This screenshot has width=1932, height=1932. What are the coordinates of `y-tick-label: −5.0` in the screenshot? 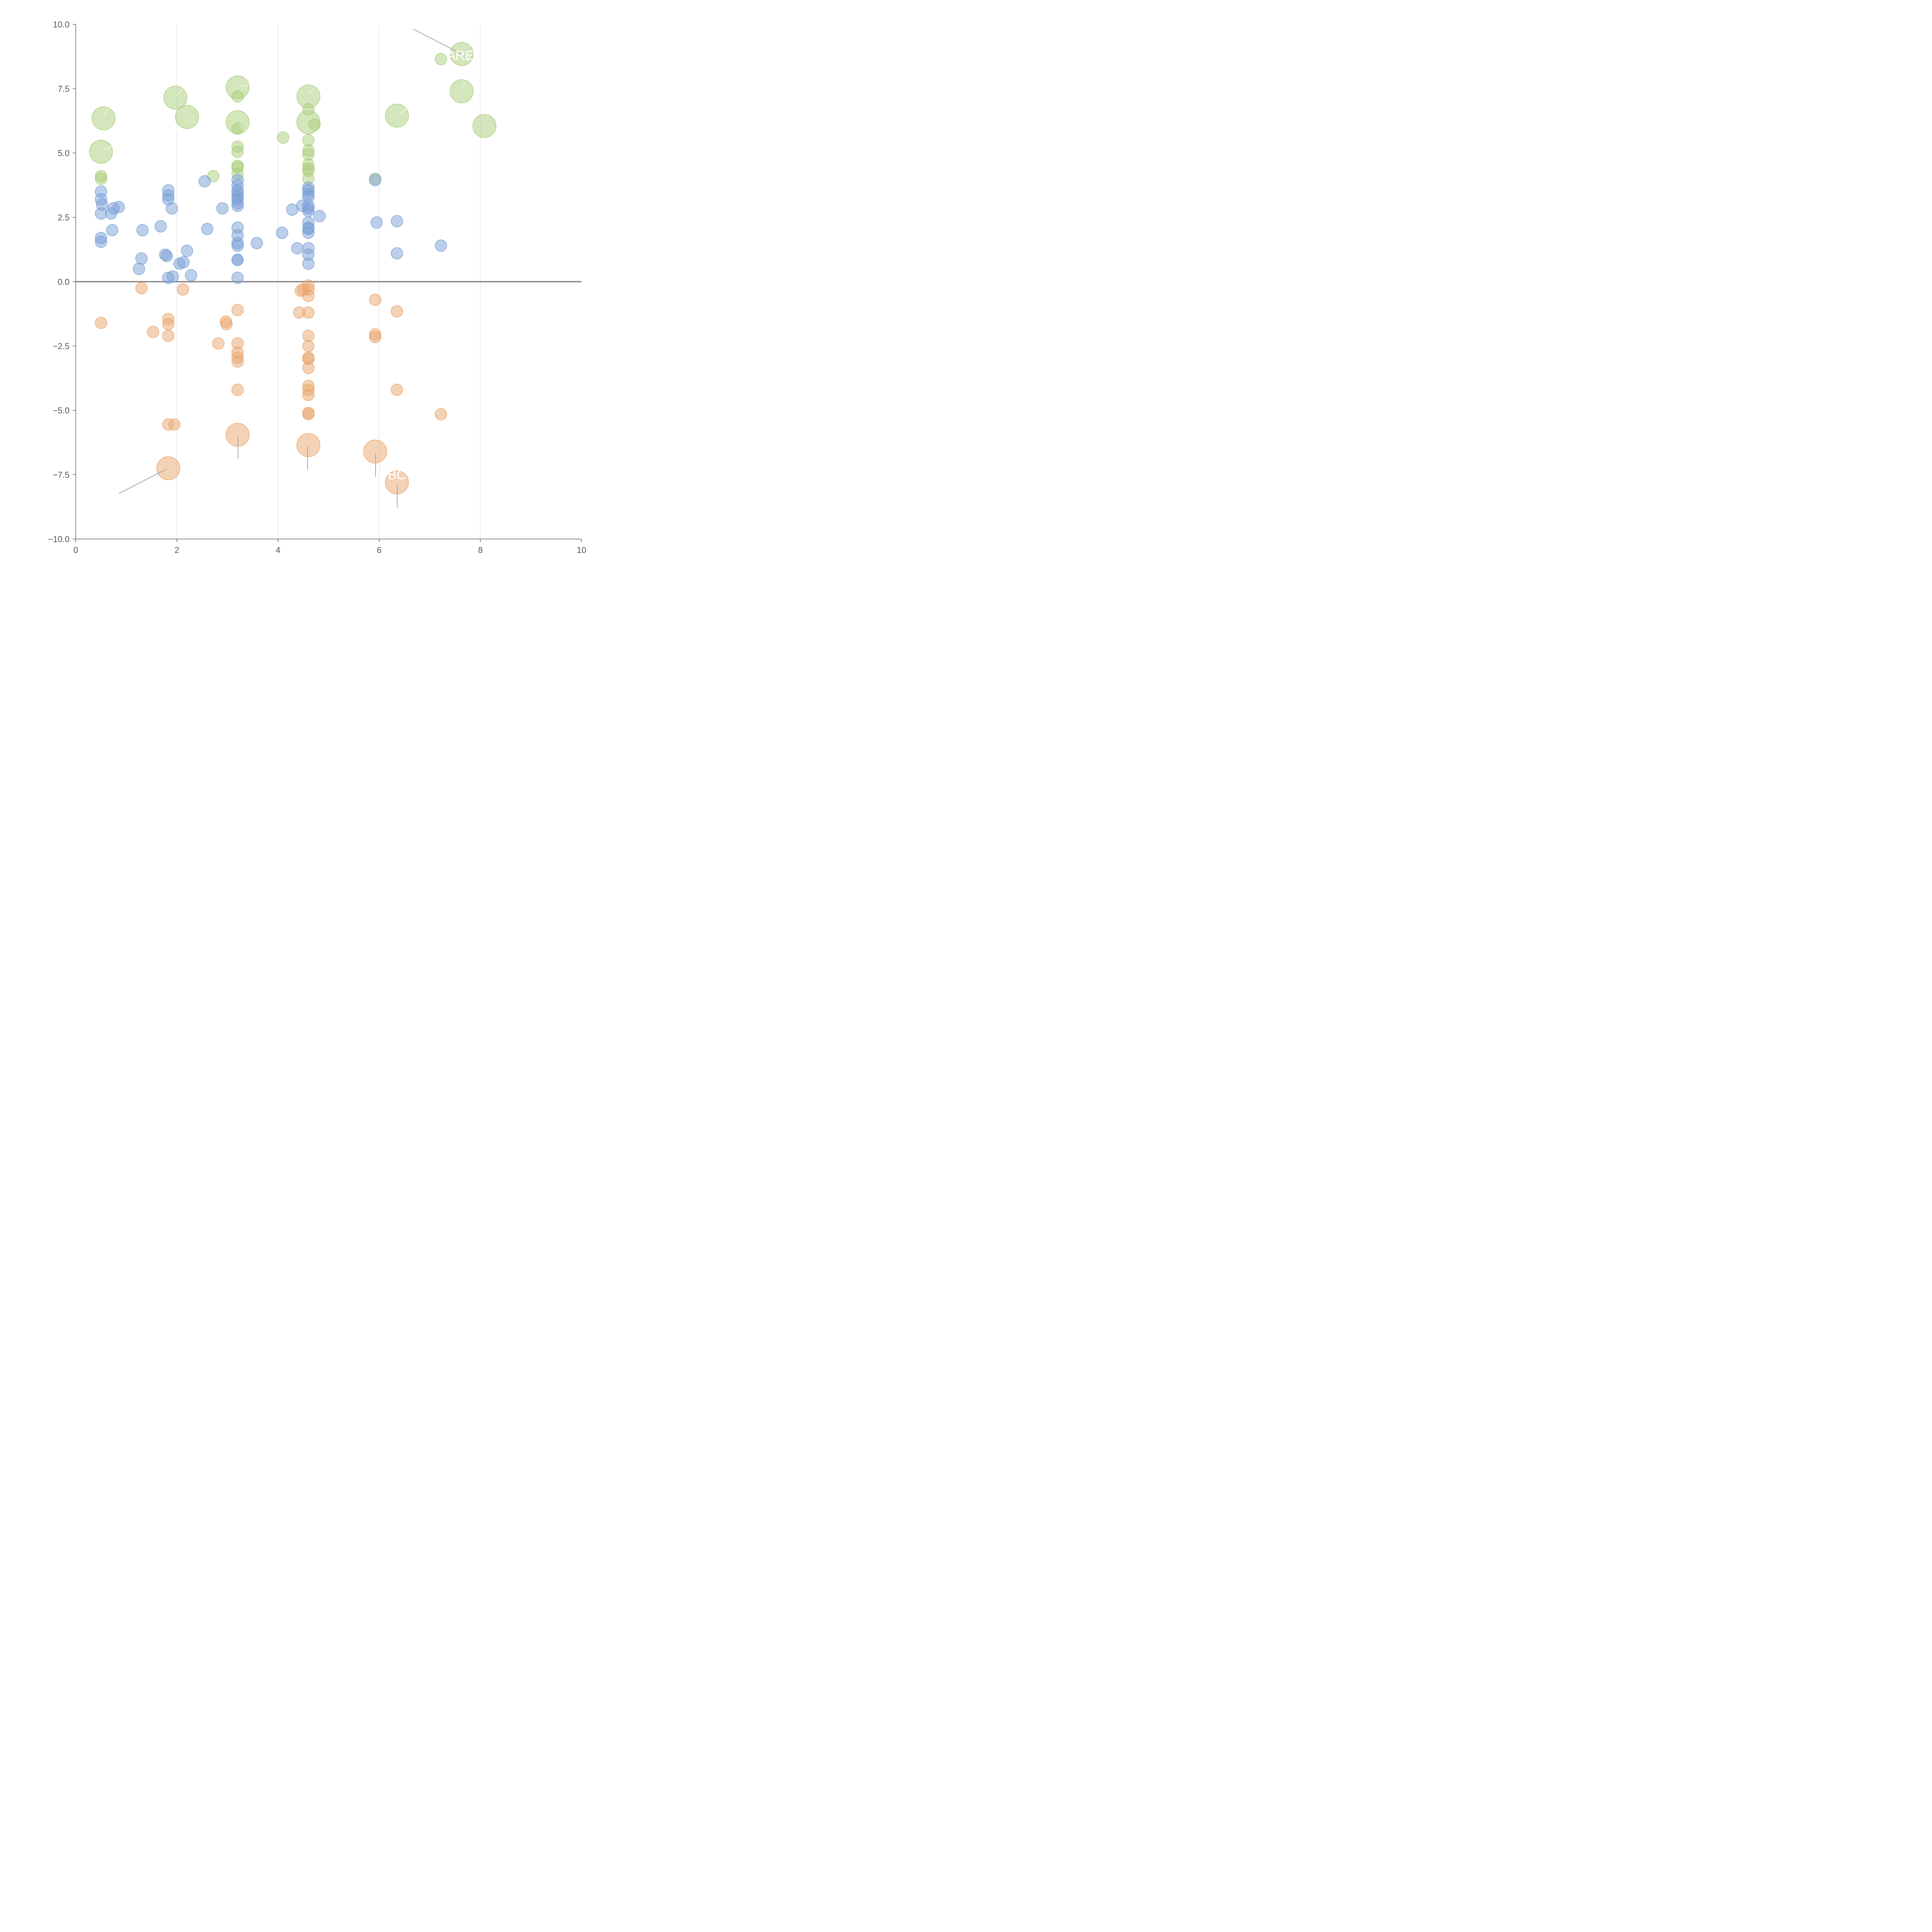 It's located at (62, 411).